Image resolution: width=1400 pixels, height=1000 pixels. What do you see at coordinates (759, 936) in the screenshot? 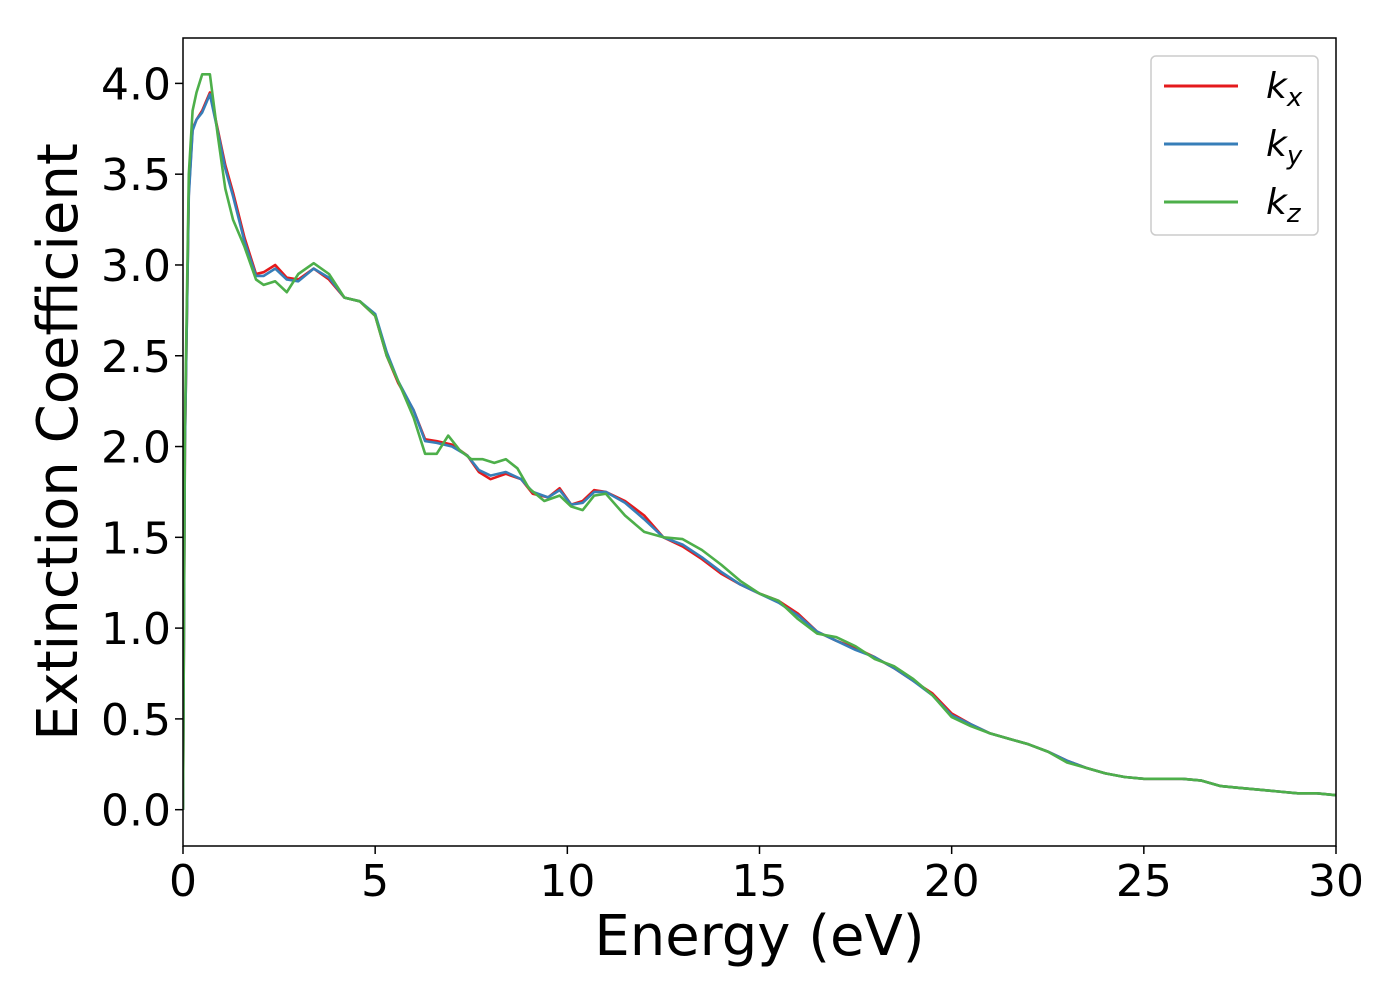
I see `x-axis-label: Energy (eV)` at bounding box center [759, 936].